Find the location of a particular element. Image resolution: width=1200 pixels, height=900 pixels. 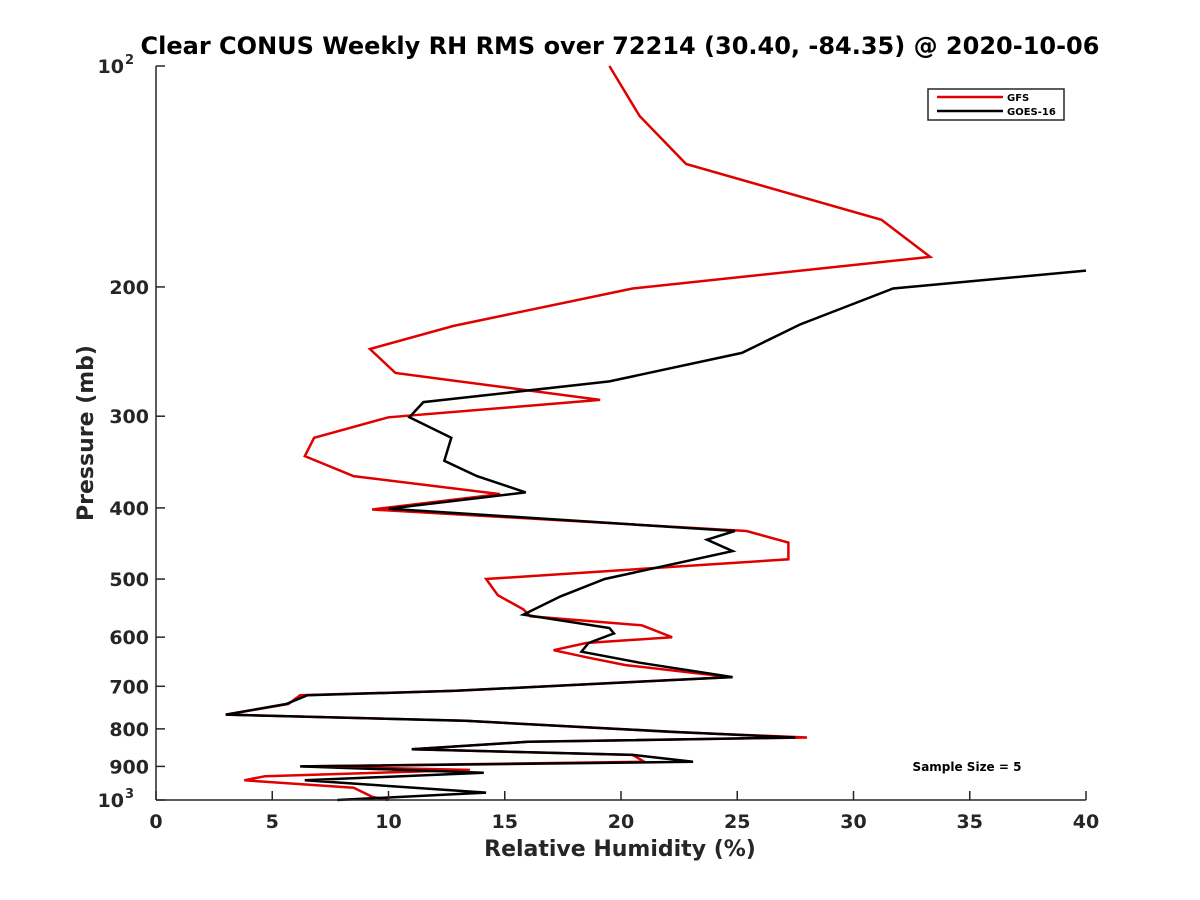

y-tick-exponent: 3 is located at coordinates (129, 794).